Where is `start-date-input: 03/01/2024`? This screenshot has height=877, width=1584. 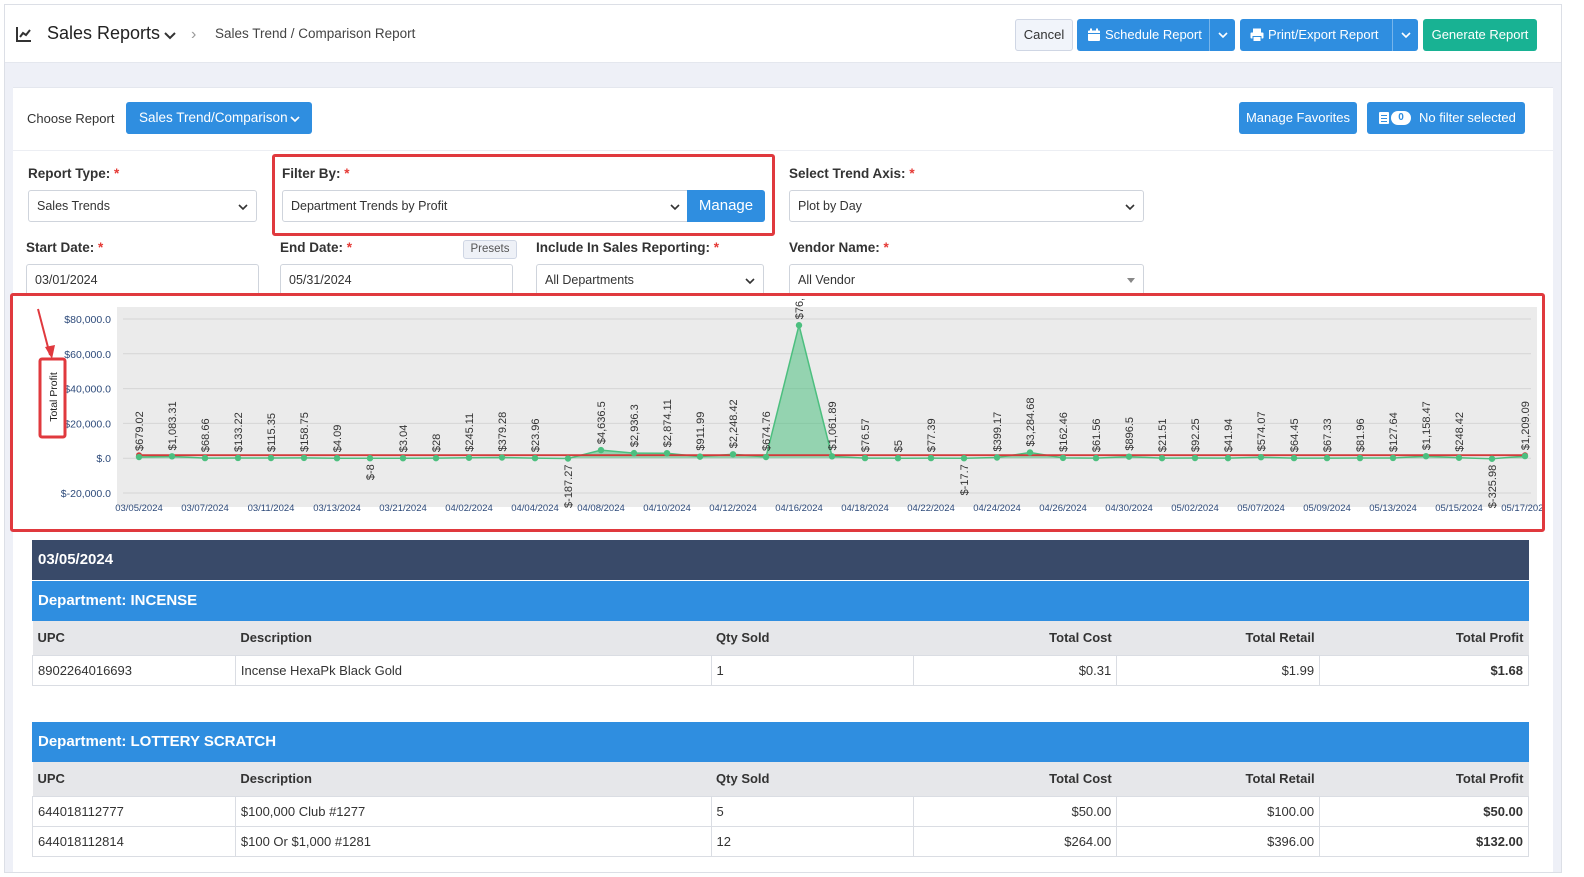
start-date-input: 03/01/2024 is located at coordinates (142, 280).